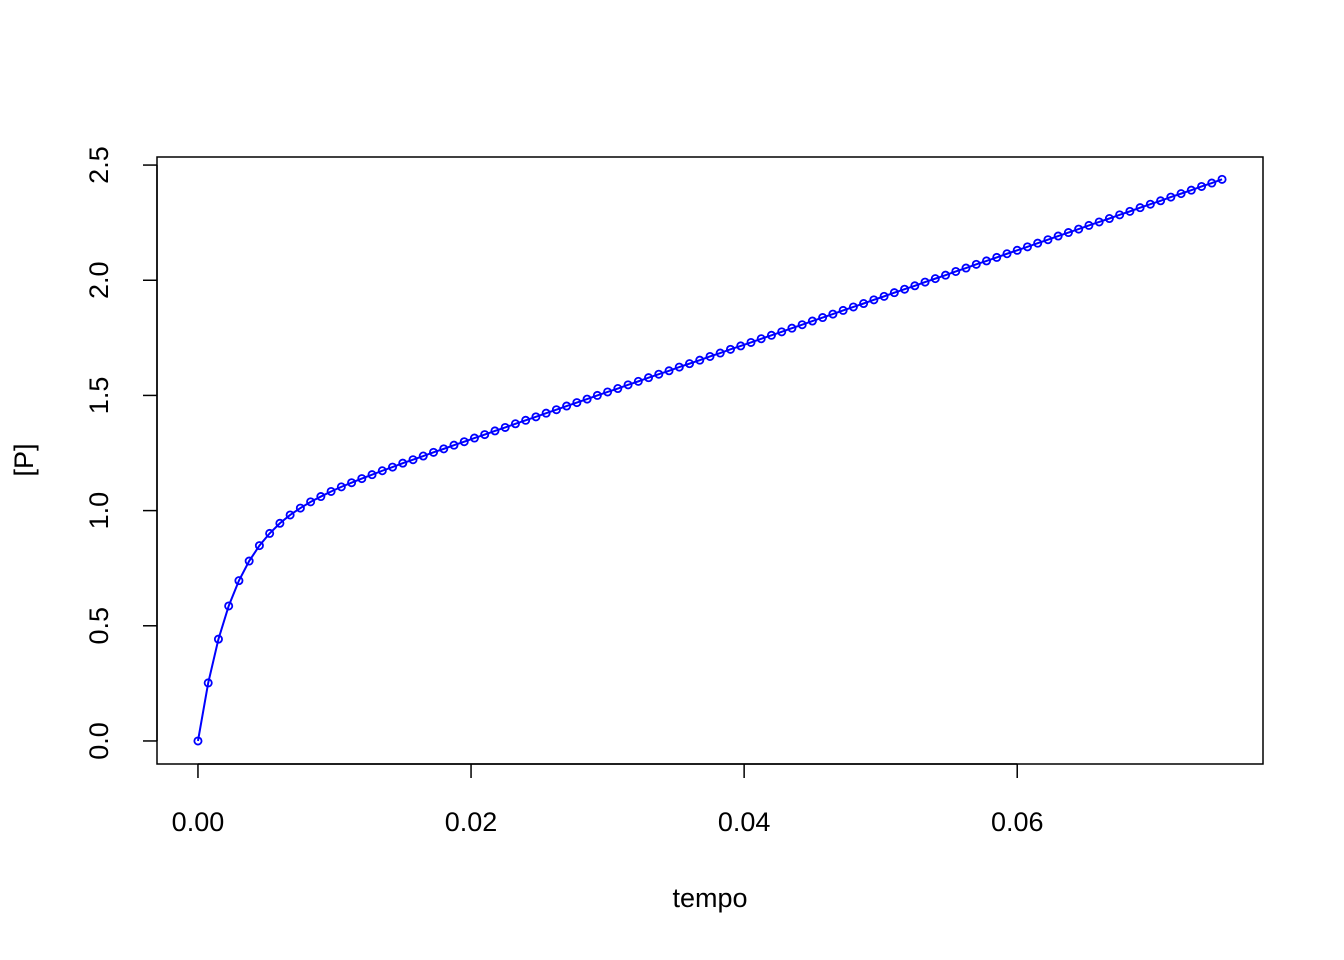 The image size is (1344, 960). What do you see at coordinates (99, 626) in the screenshot?
I see `y-tick-label: 0.5` at bounding box center [99, 626].